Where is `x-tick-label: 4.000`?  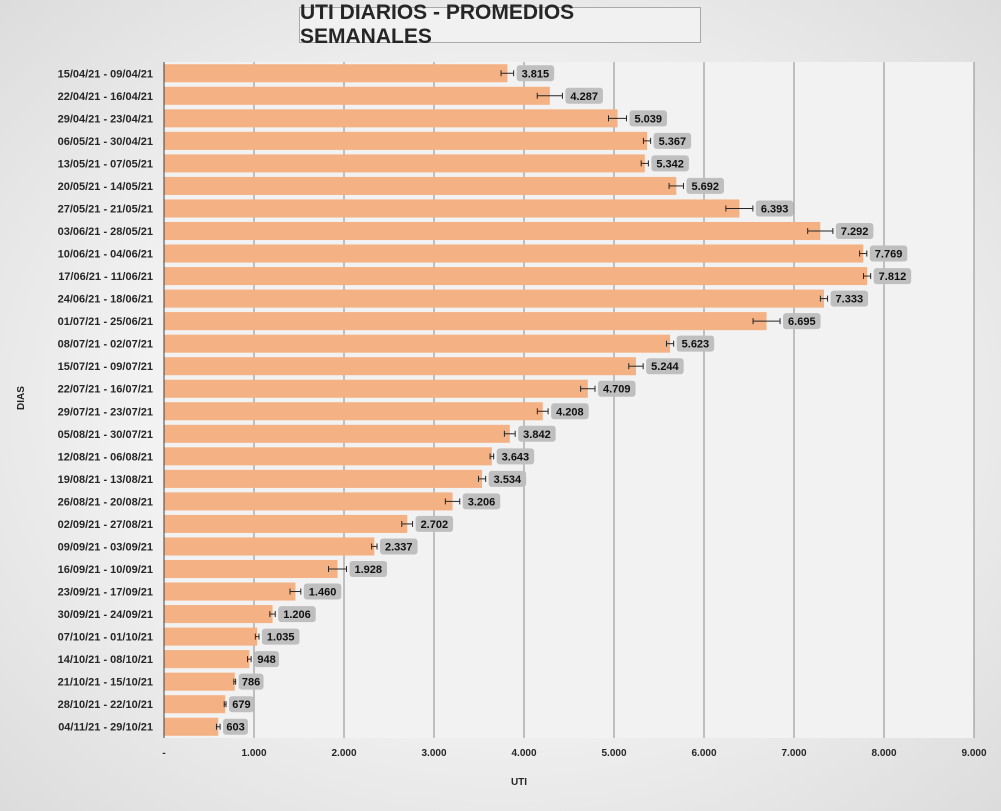
x-tick-label: 4.000 is located at coordinates (523, 753).